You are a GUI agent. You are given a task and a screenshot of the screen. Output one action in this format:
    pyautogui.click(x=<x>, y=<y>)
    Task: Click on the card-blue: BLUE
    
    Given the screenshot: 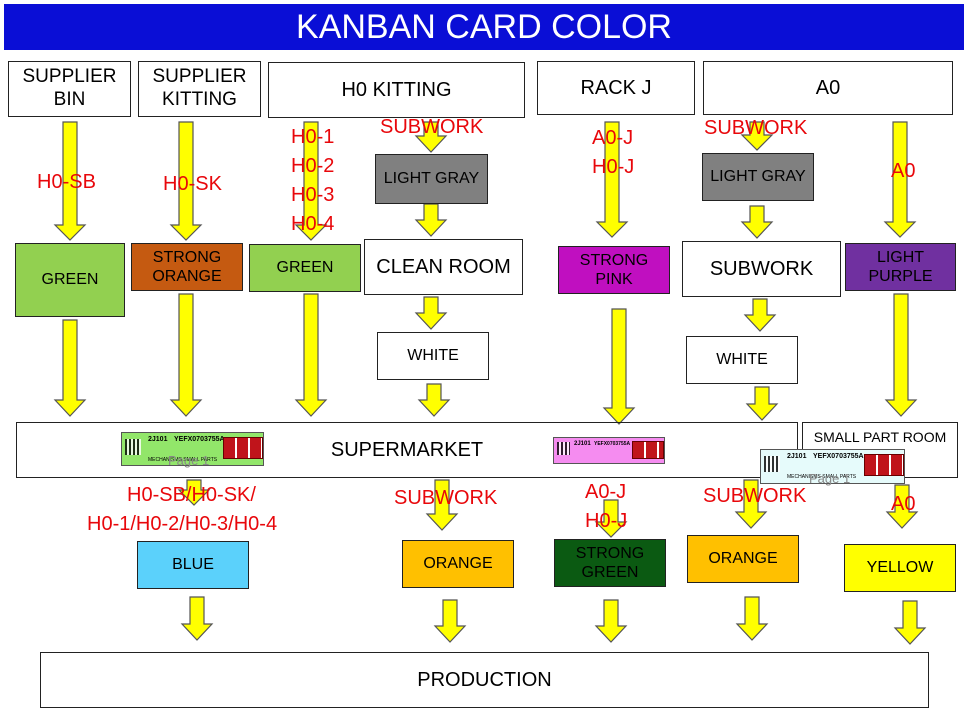 What is the action you would take?
    pyautogui.click(x=193, y=565)
    